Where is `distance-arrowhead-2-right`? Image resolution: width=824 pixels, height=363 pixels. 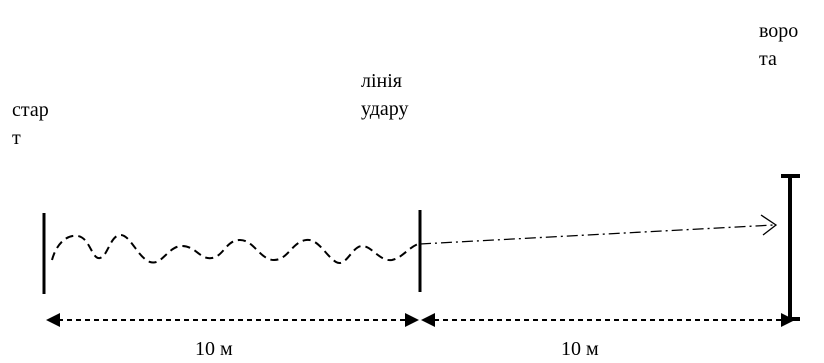 distance-arrowhead-2-right is located at coordinates (788, 320).